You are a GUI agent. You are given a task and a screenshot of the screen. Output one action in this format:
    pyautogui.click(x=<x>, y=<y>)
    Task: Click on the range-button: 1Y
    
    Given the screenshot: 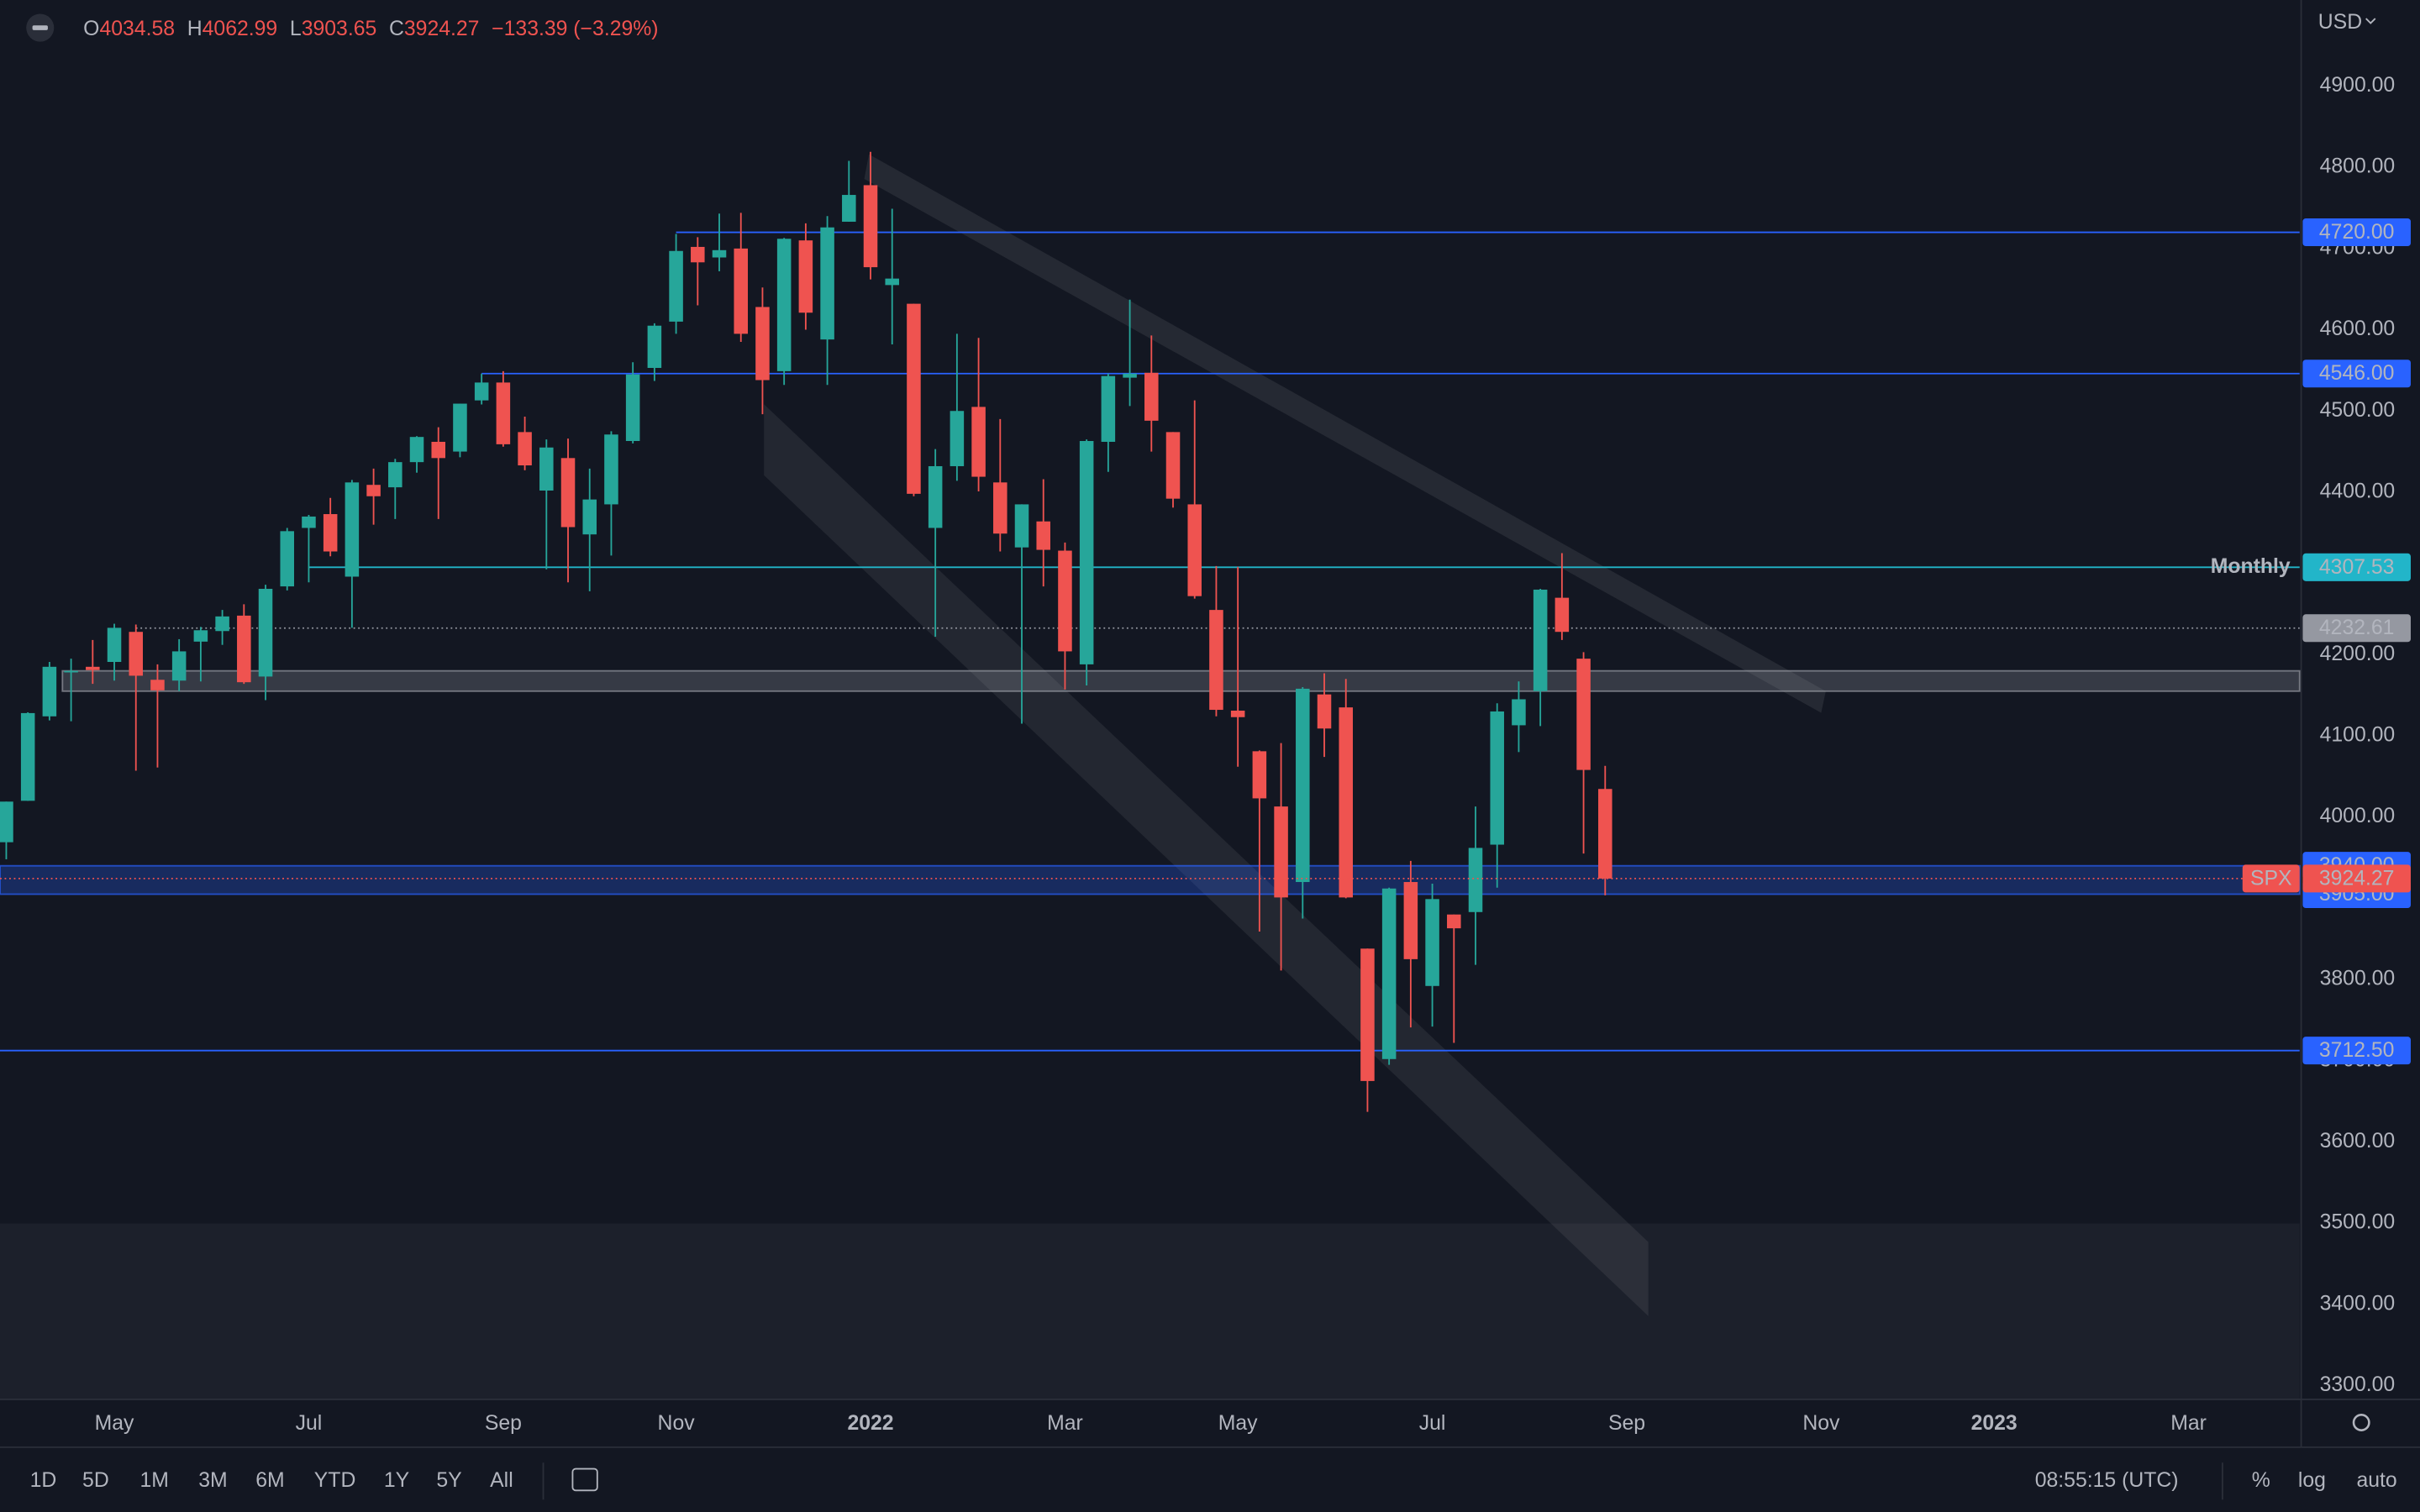 What is the action you would take?
    pyautogui.click(x=397, y=1480)
    